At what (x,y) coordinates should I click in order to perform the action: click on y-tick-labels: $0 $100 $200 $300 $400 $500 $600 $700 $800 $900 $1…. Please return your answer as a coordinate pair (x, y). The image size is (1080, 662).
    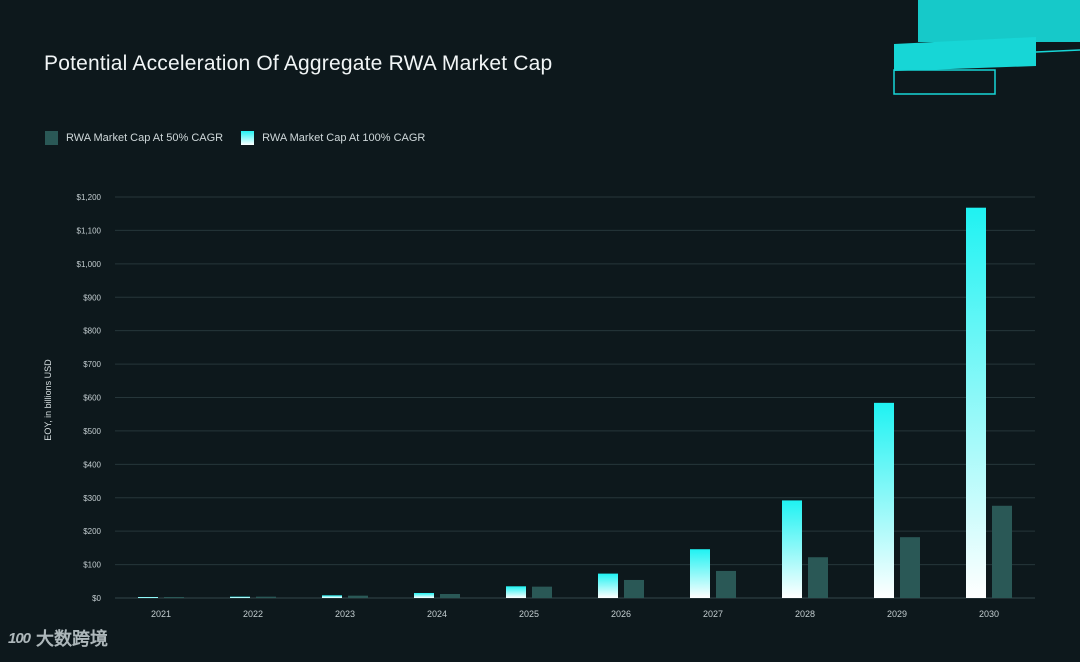
    Looking at the image, I should click on (89, 398).